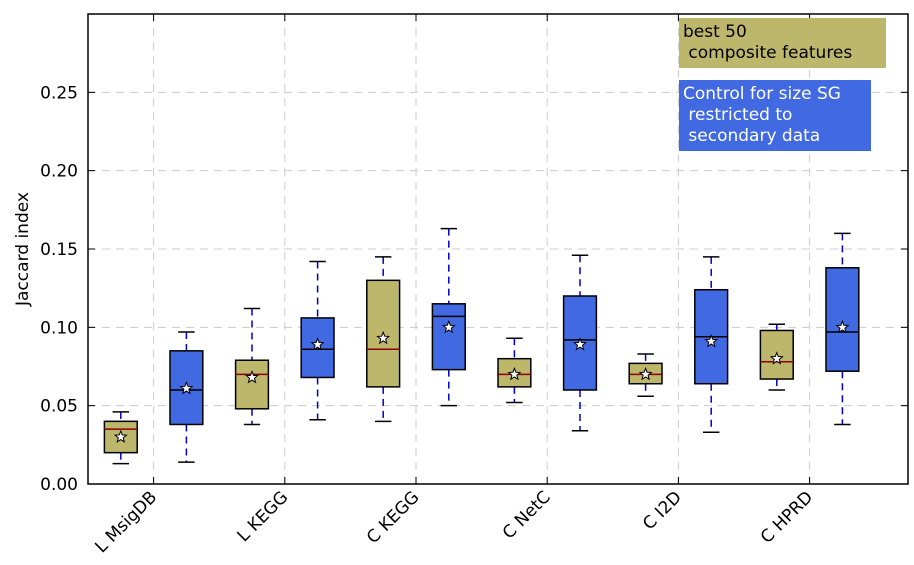  What do you see at coordinates (126, 522) in the screenshot?
I see `x-tick-label: L MsigDB` at bounding box center [126, 522].